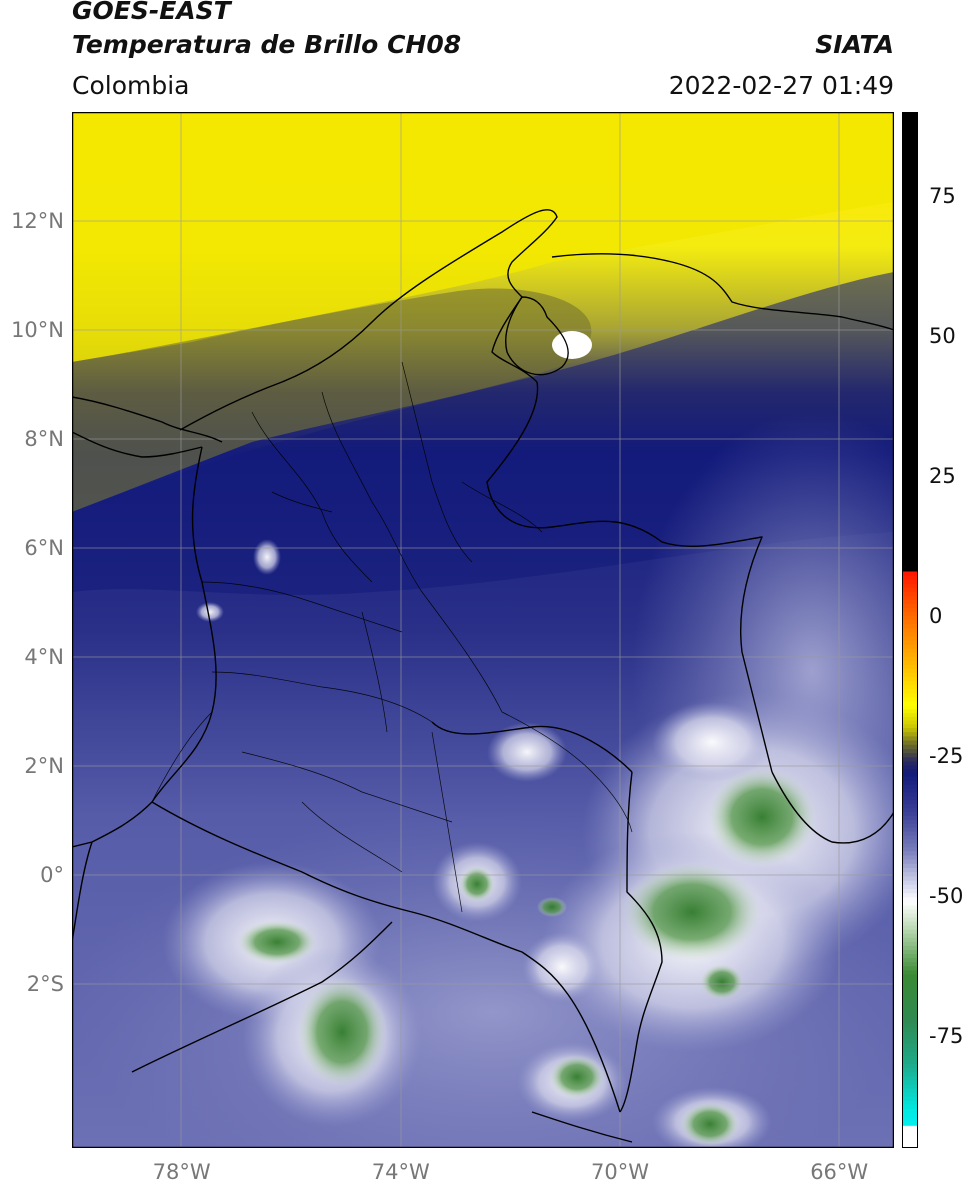  I want to click on lat-tick-label: 8°N, so click(44, 439).